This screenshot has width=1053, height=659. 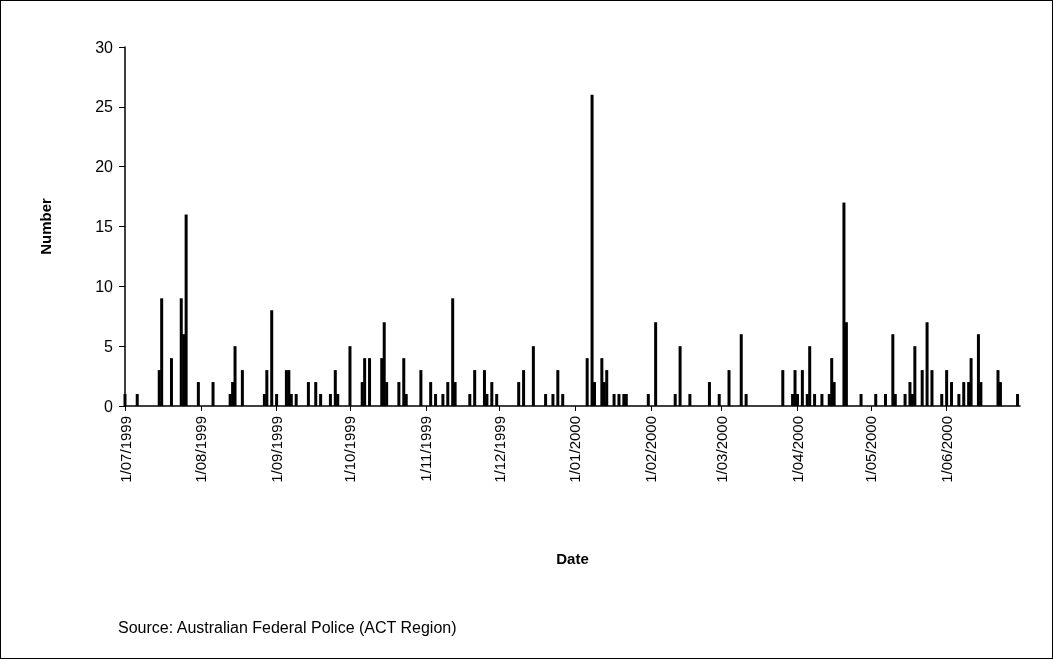 I want to click on source-note: Source: Australian Federal Police (ACT Region), so click(x=287, y=627).